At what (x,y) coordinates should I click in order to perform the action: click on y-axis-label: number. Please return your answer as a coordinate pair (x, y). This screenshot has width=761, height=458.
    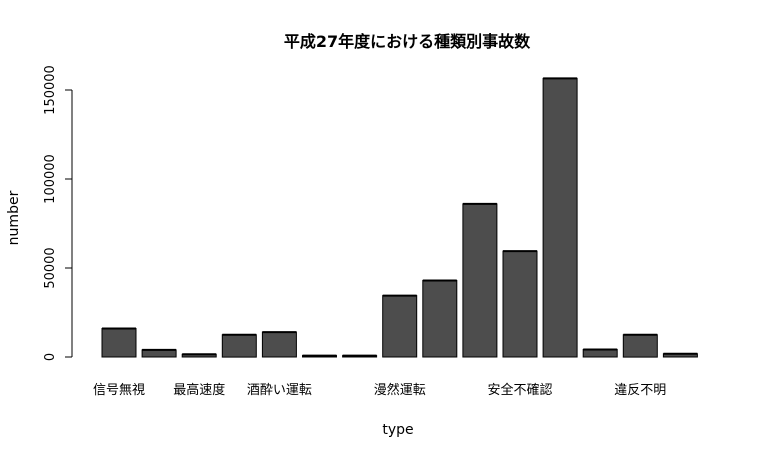
    Looking at the image, I should click on (14, 217).